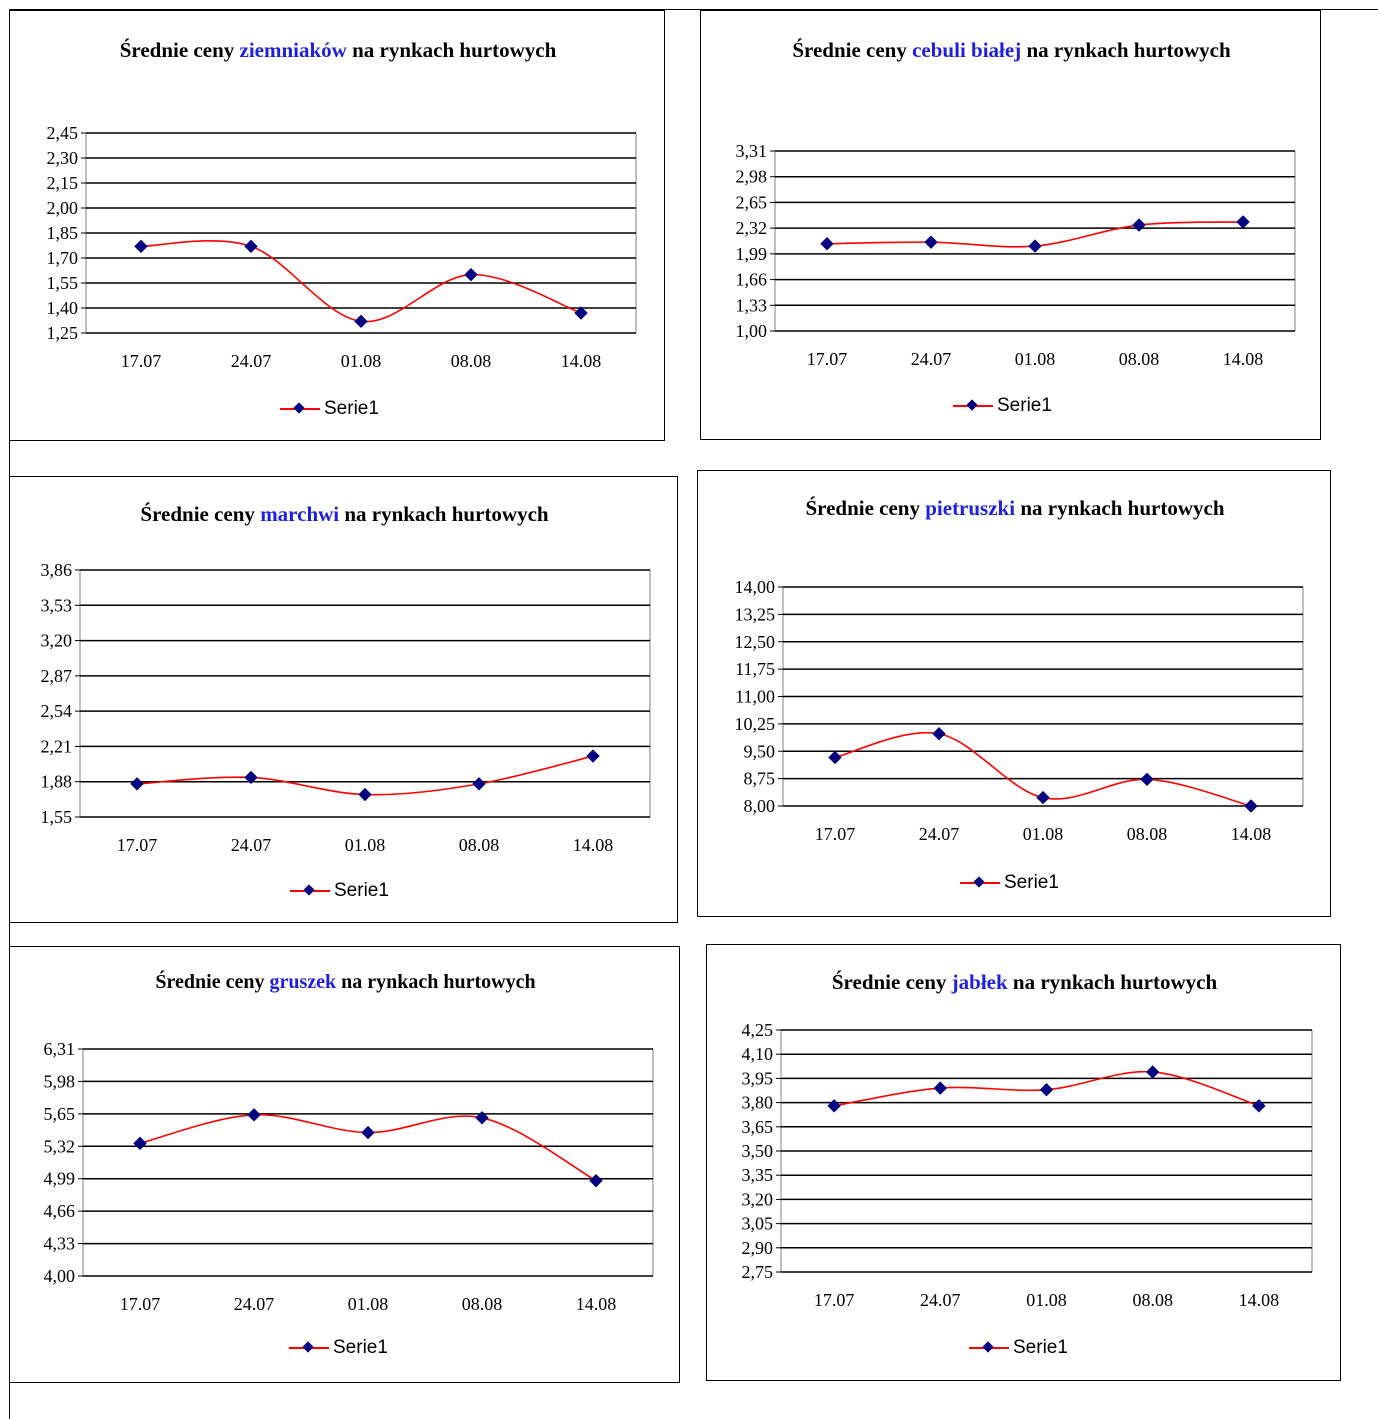  Describe the element at coordinates (351, 408) in the screenshot. I see `legend-label: Serie1` at that location.